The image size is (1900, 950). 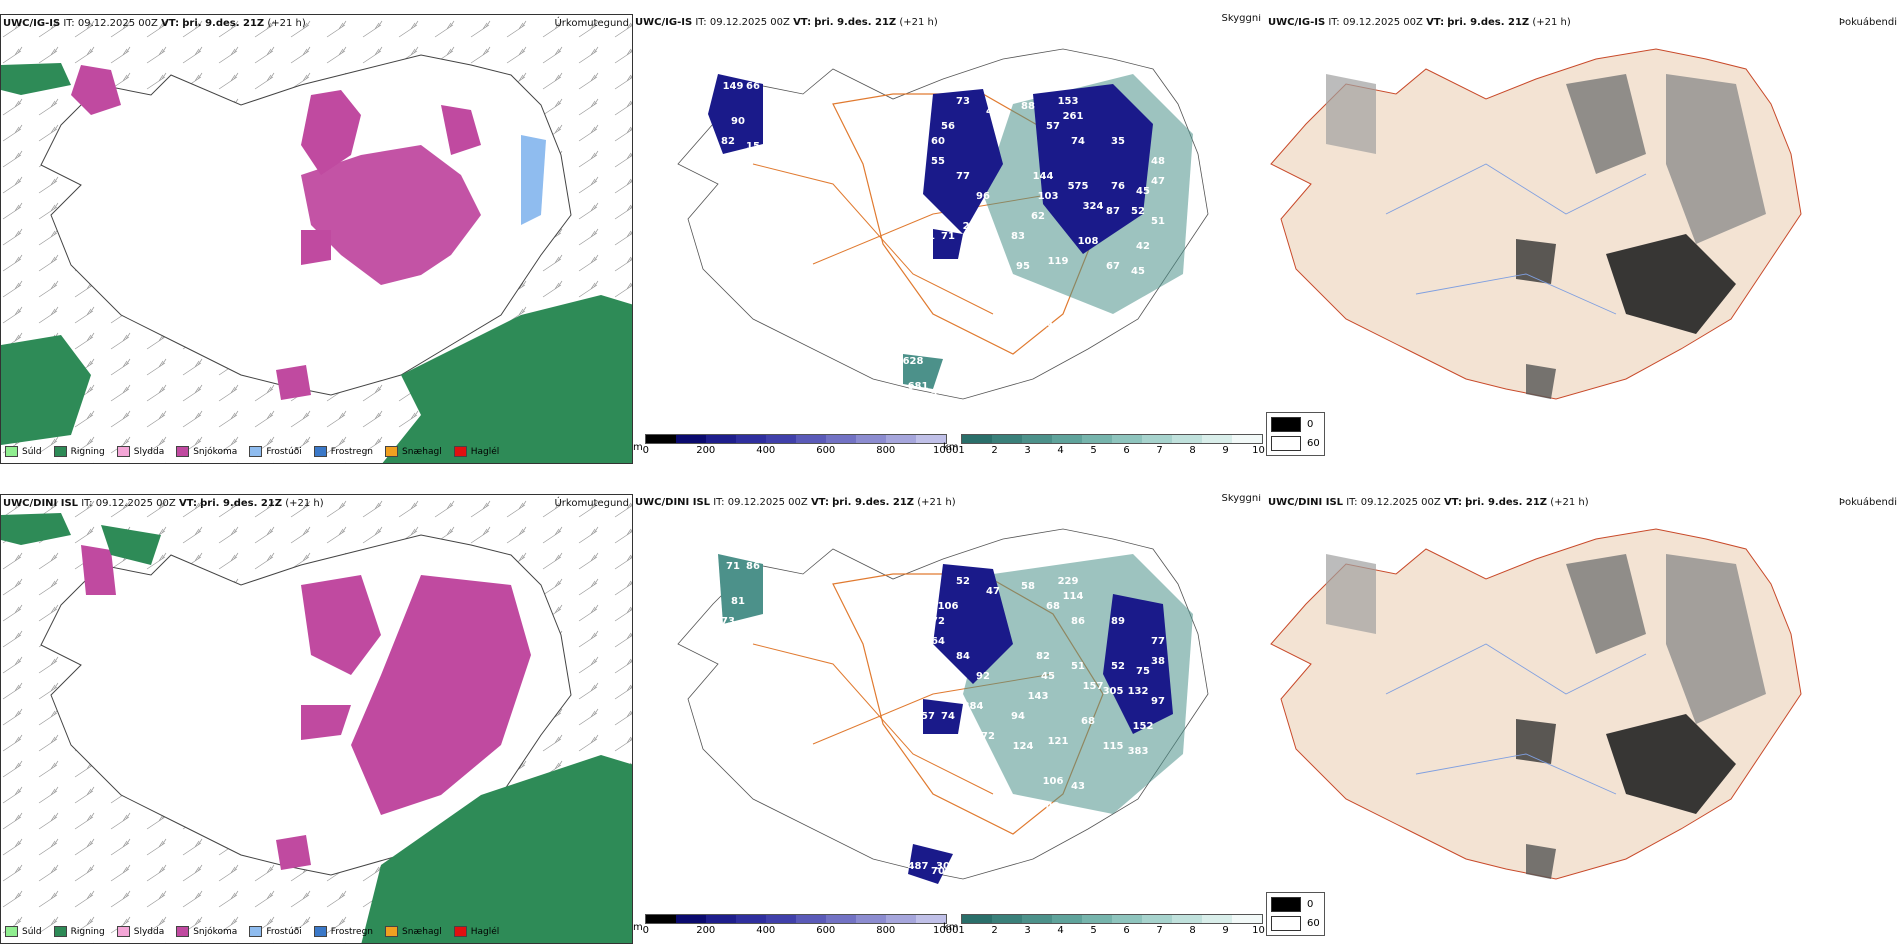 I want to click on km-colorbar-2: km 1 2 3 4 5 6 7 8 9 10, so click(x=1104, y=925).